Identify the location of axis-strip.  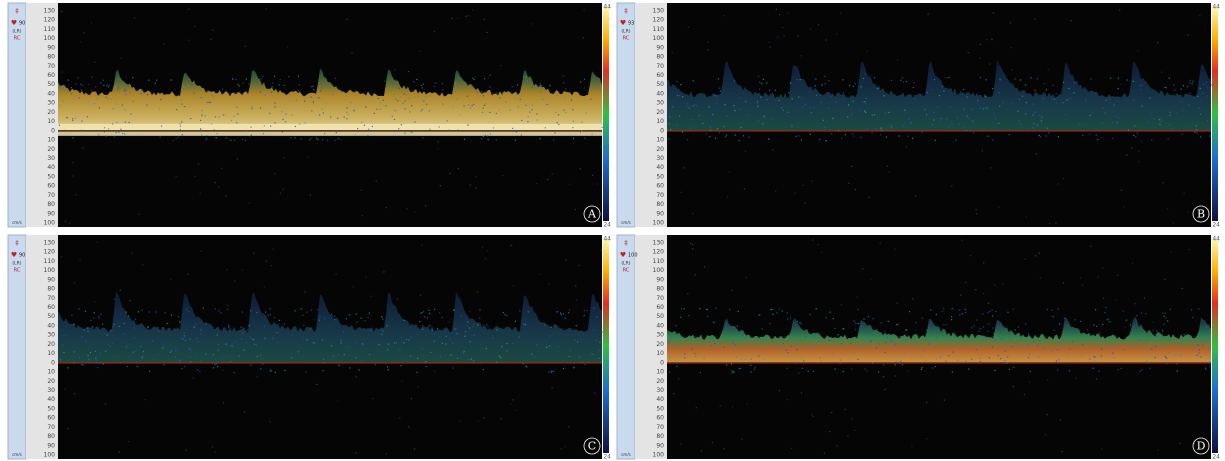
(651, 347).